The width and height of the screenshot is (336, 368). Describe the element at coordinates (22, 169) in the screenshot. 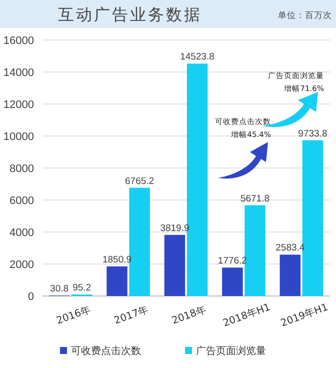

I see `y-tick-label: 8000` at that location.